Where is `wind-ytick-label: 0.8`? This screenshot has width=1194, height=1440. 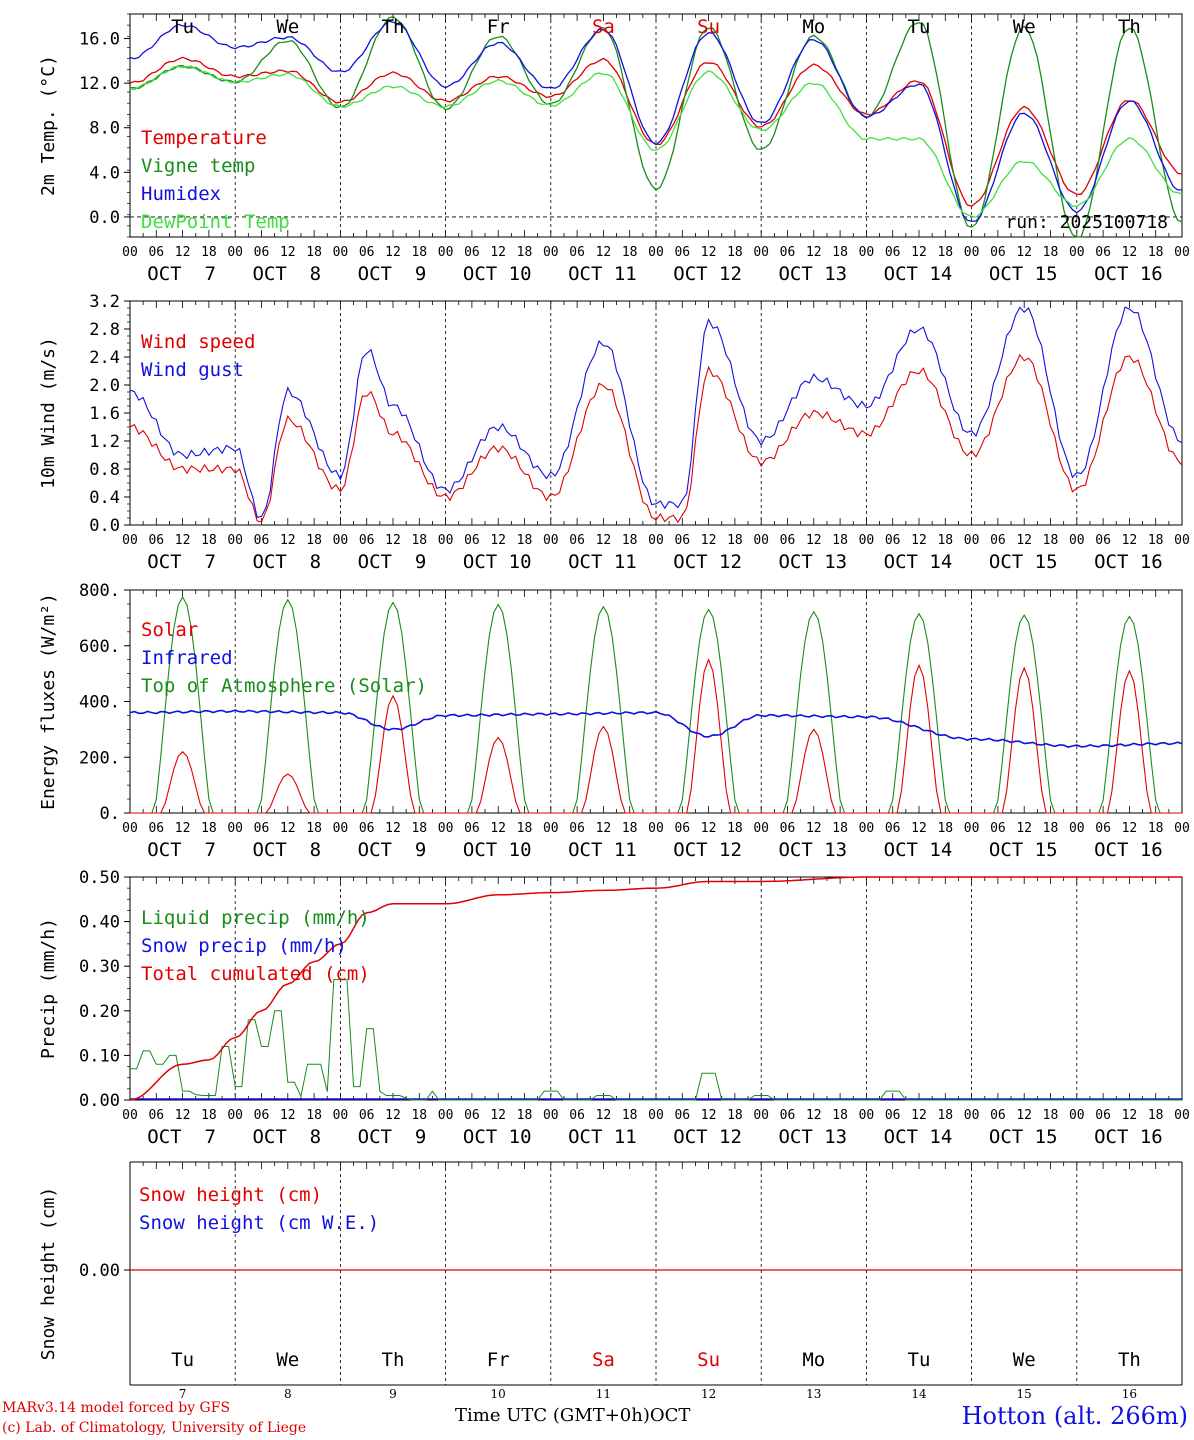 wind-ytick-label: 0.8 is located at coordinates (104, 470).